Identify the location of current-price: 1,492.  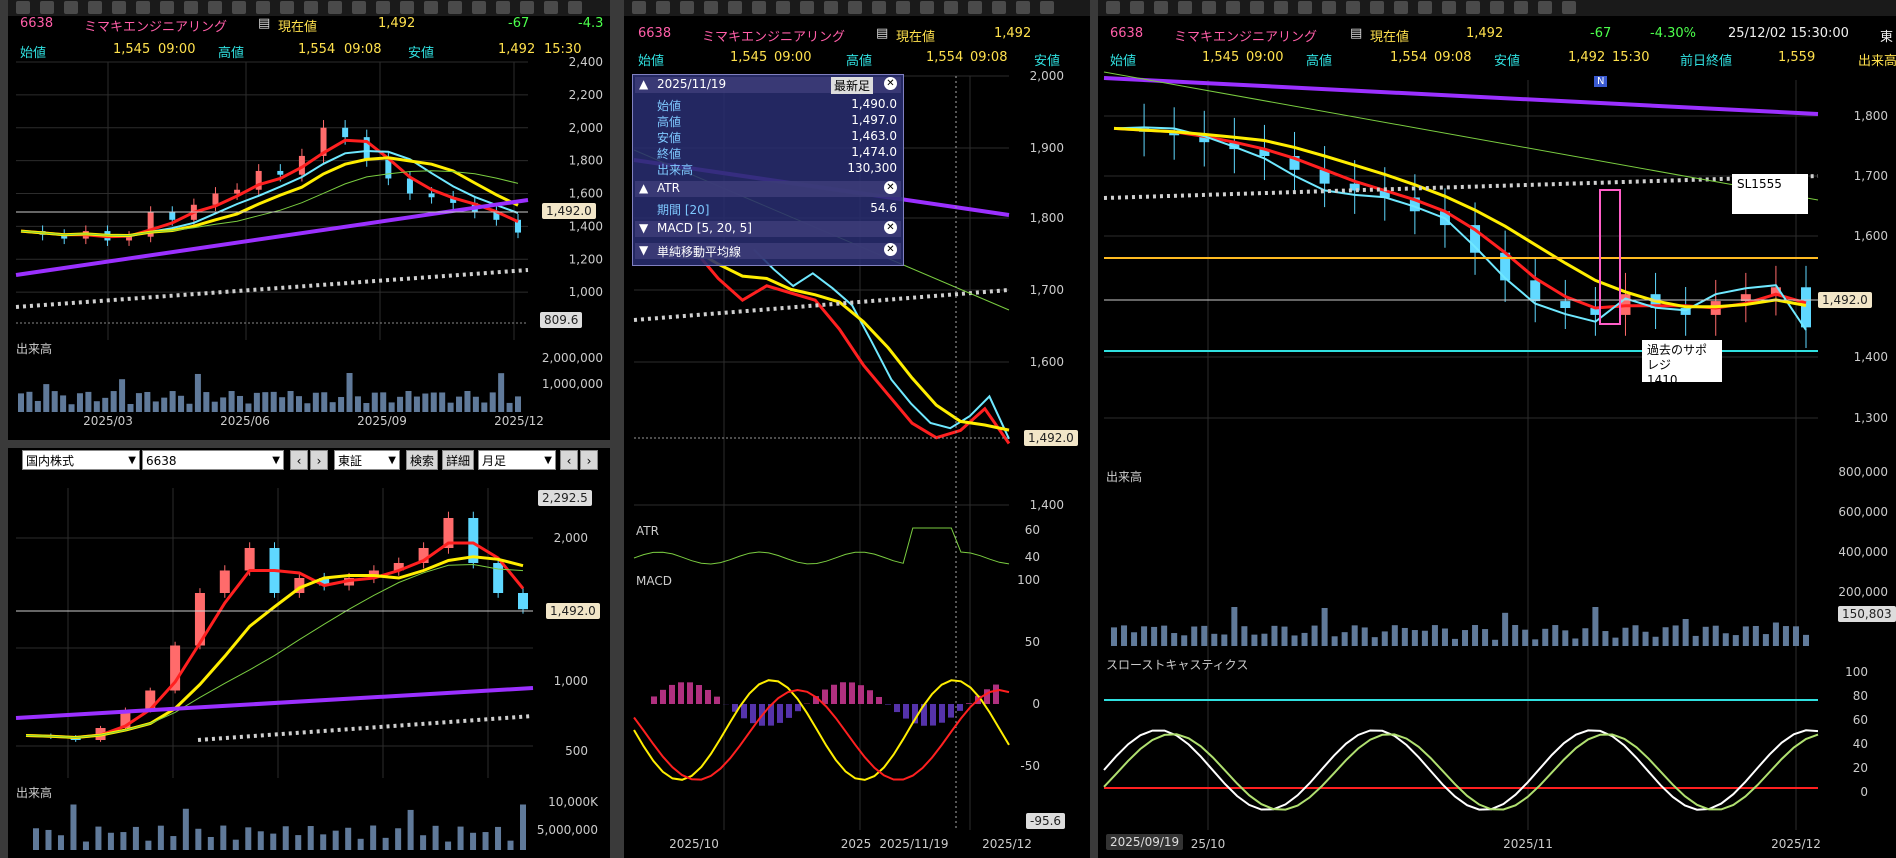
(1485, 33).